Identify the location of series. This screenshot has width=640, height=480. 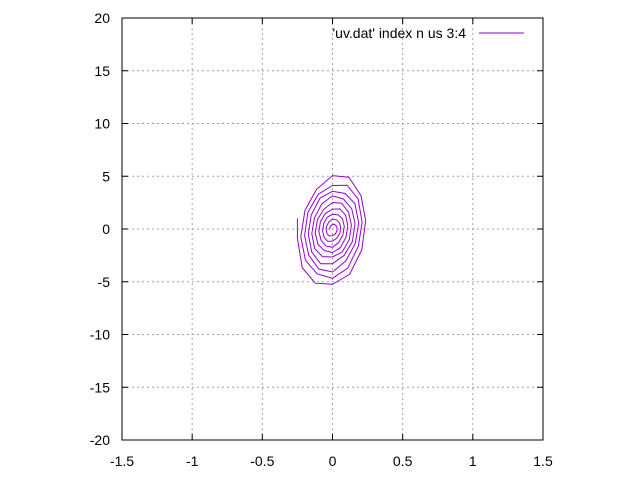
(331, 230).